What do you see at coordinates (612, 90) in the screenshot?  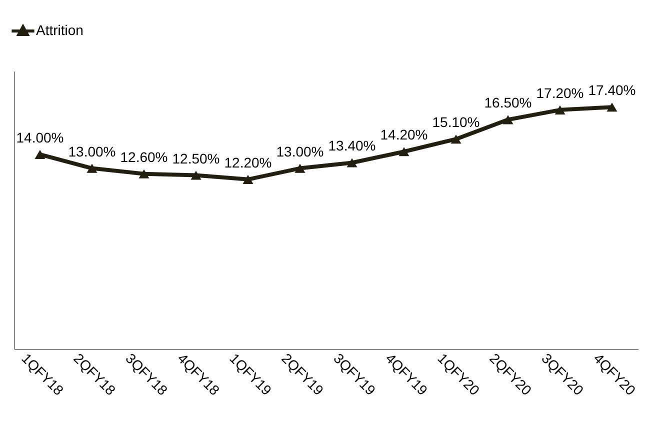 I see `data-label: 17.40%` at bounding box center [612, 90].